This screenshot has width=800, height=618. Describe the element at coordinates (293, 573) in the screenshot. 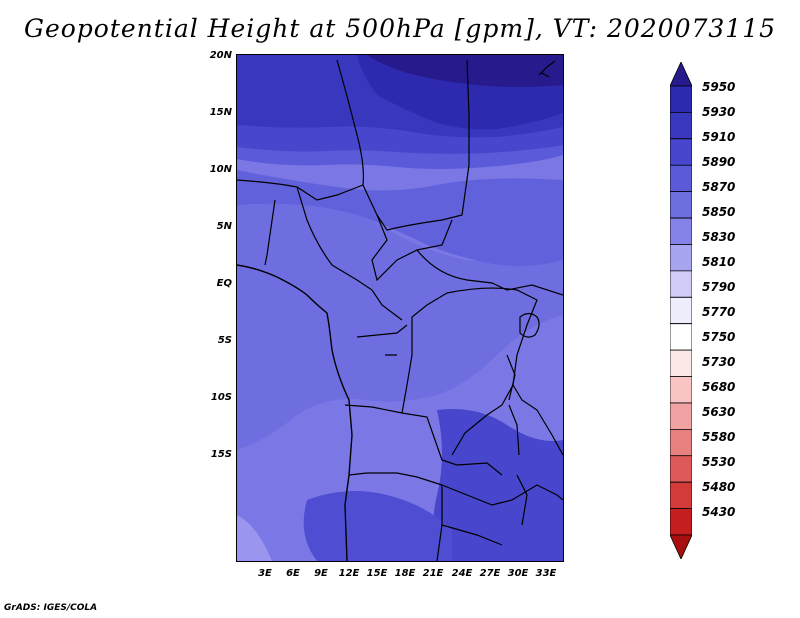

I see `lon-label: 6E` at that location.